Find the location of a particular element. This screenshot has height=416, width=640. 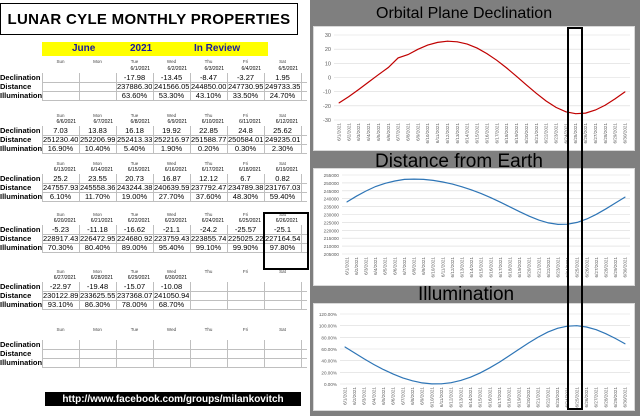

illumination-value: 24.70% is located at coordinates (282, 95).